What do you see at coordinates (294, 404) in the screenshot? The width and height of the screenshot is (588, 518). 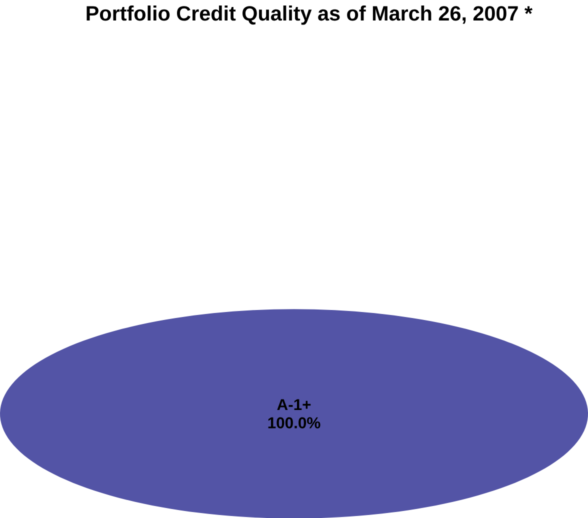 I see `slice-label: A-1+` at bounding box center [294, 404].